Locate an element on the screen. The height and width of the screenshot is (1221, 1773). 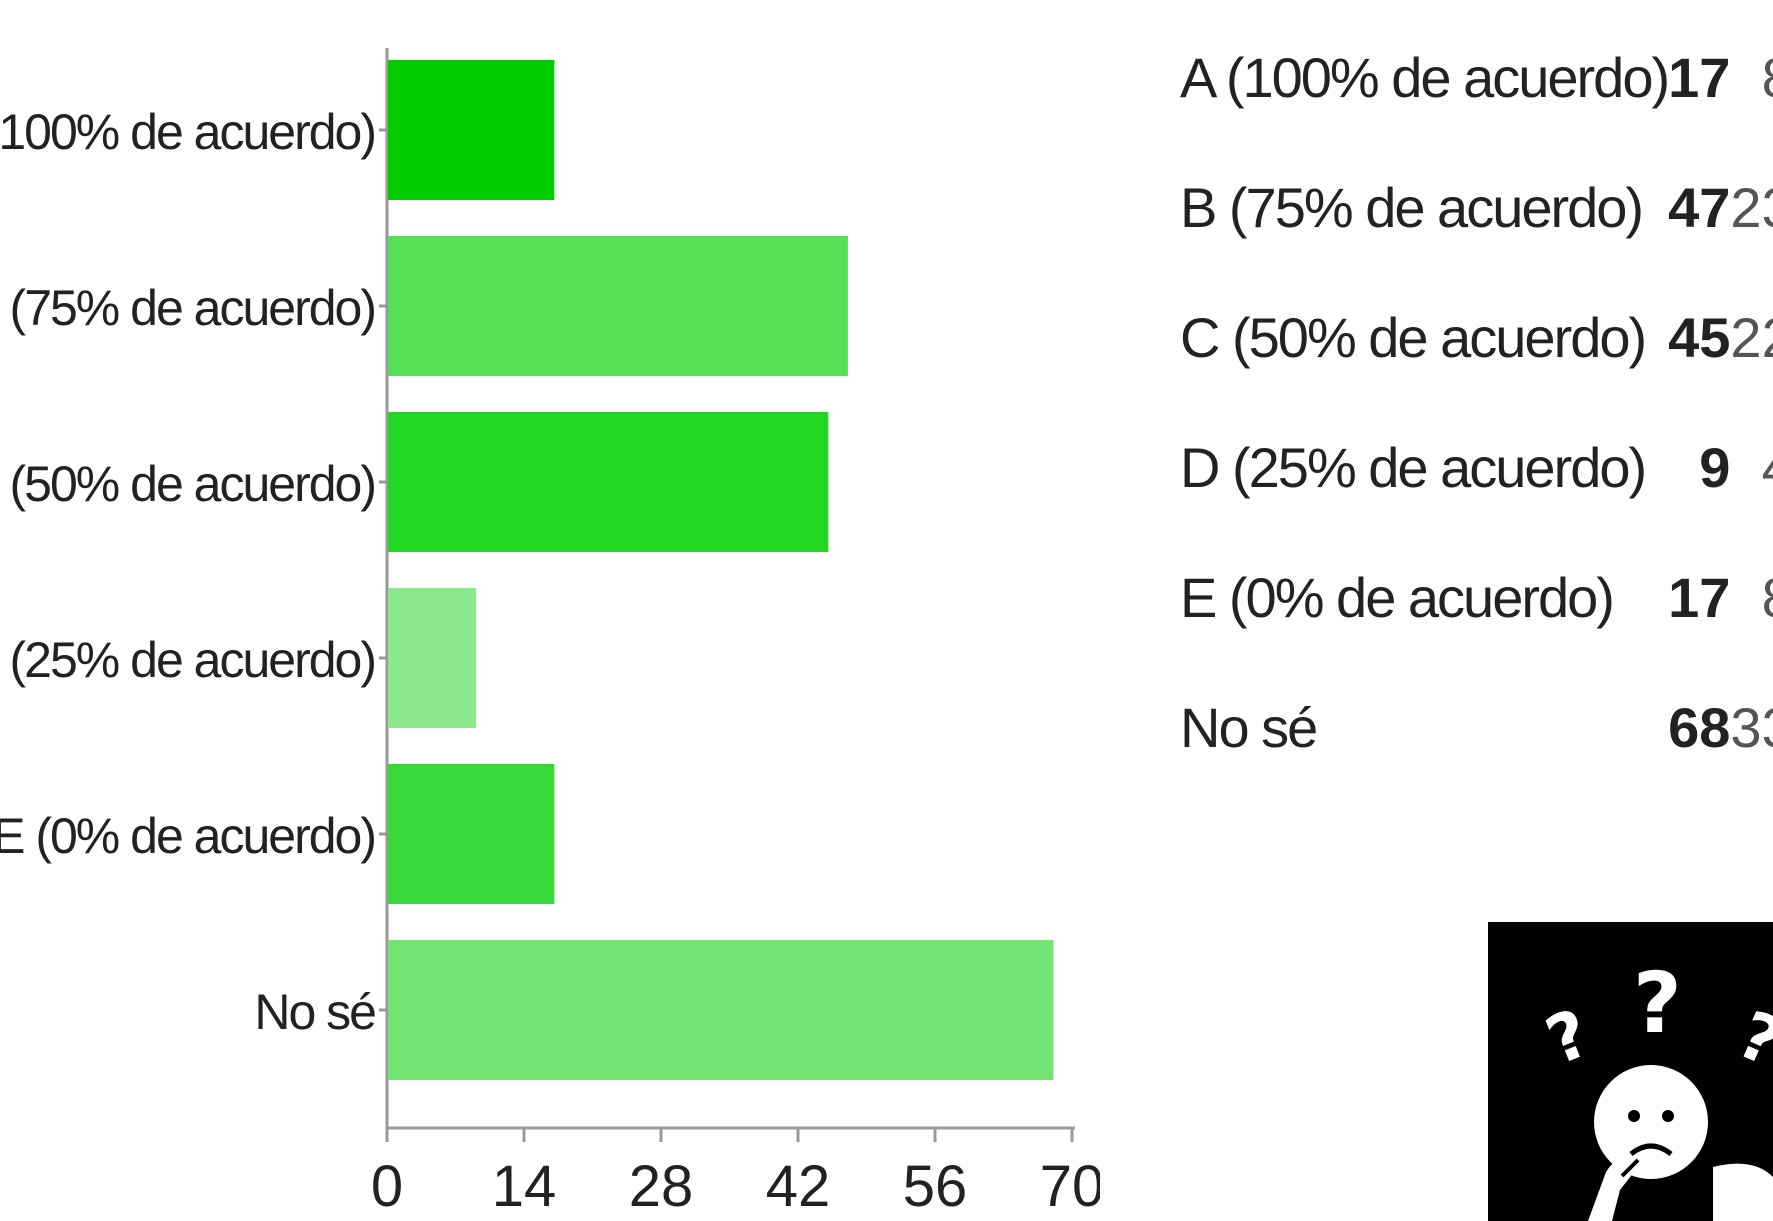
x-tick-label: 42 is located at coordinates (798, 1186).